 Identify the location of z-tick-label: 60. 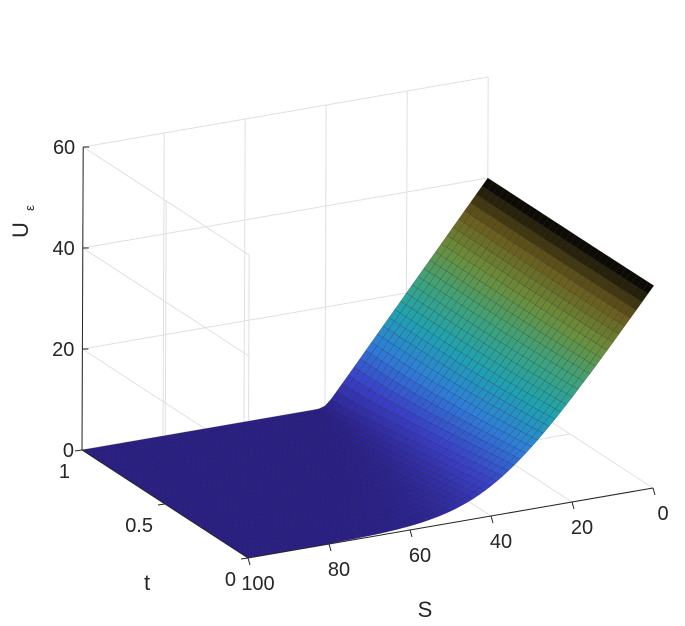
(64, 148).